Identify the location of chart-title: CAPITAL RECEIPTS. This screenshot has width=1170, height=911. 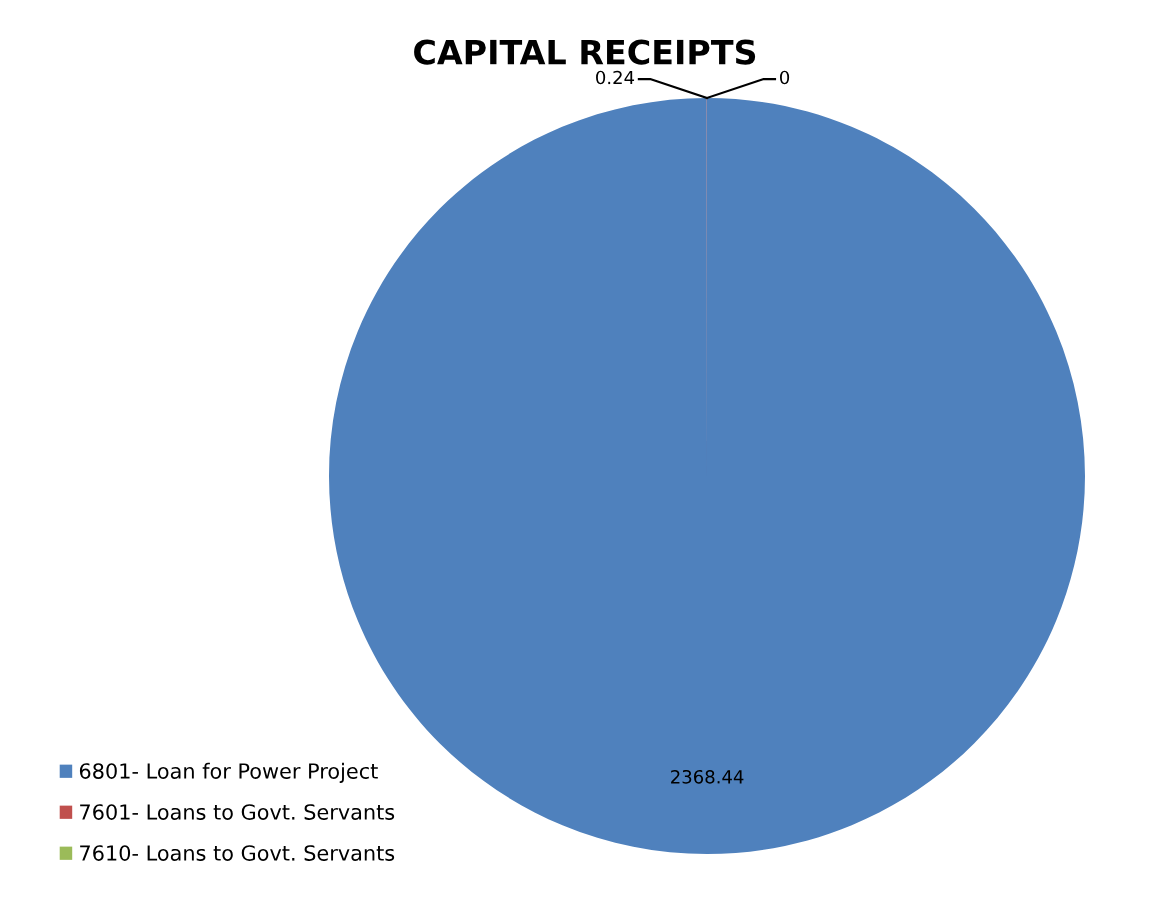
(585, 52).